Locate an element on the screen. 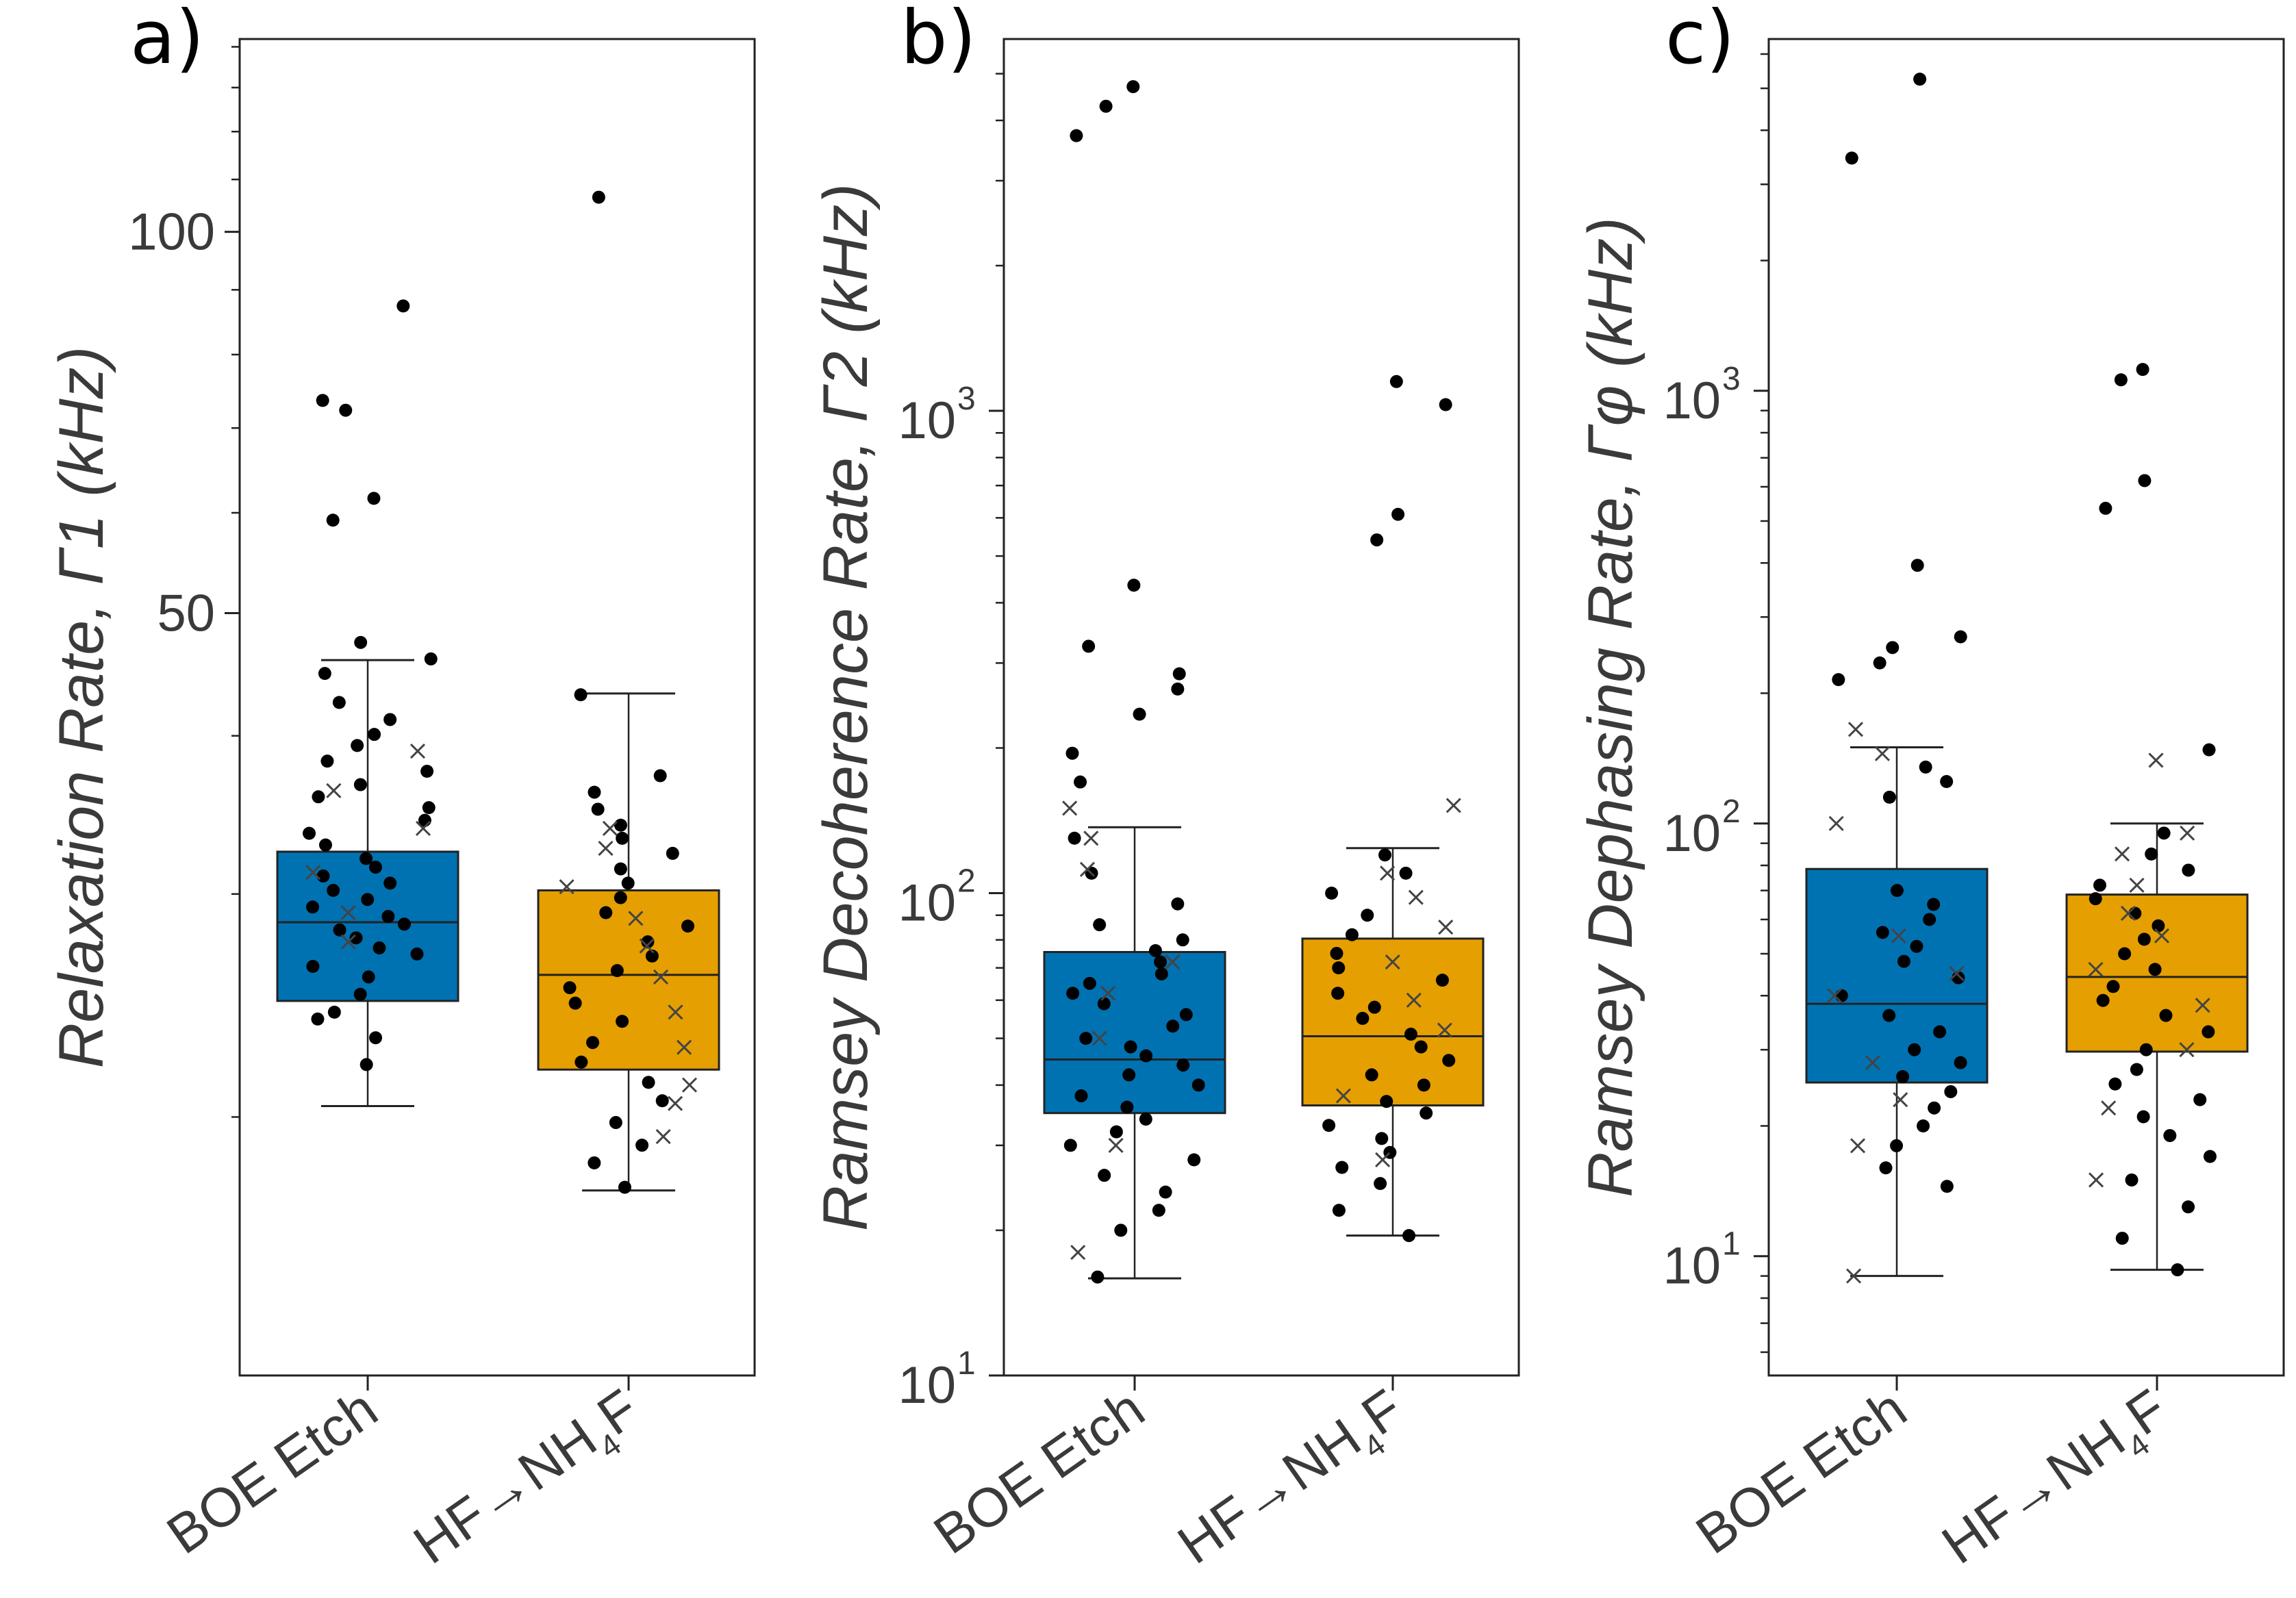 This screenshot has width=2296, height=1598. tick-label-exponent: 2 is located at coordinates (1731, 812).